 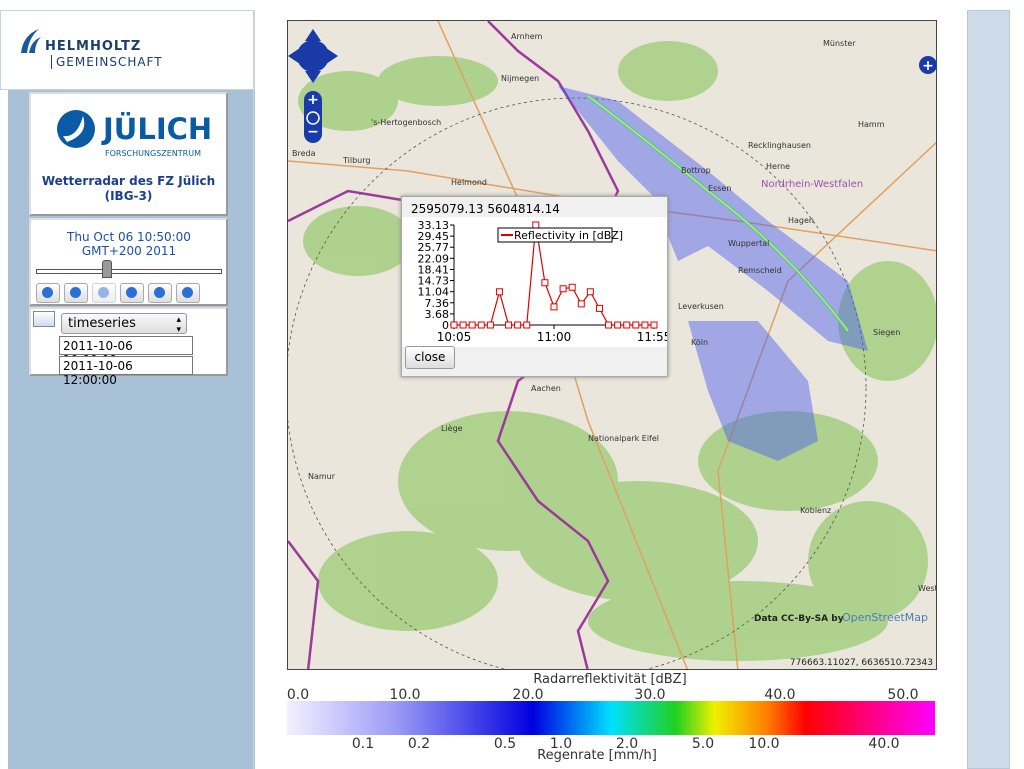 What do you see at coordinates (801, 220) in the screenshot?
I see `map-label: Hagen` at bounding box center [801, 220].